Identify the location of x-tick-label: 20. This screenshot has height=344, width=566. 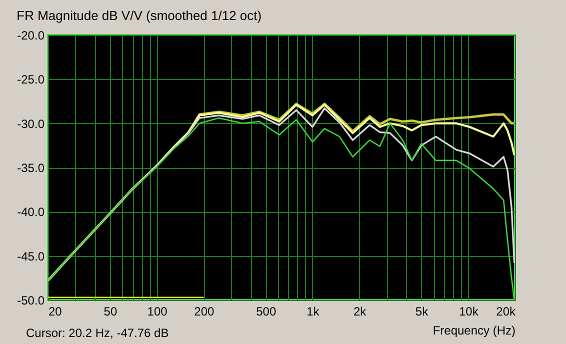
(55, 311).